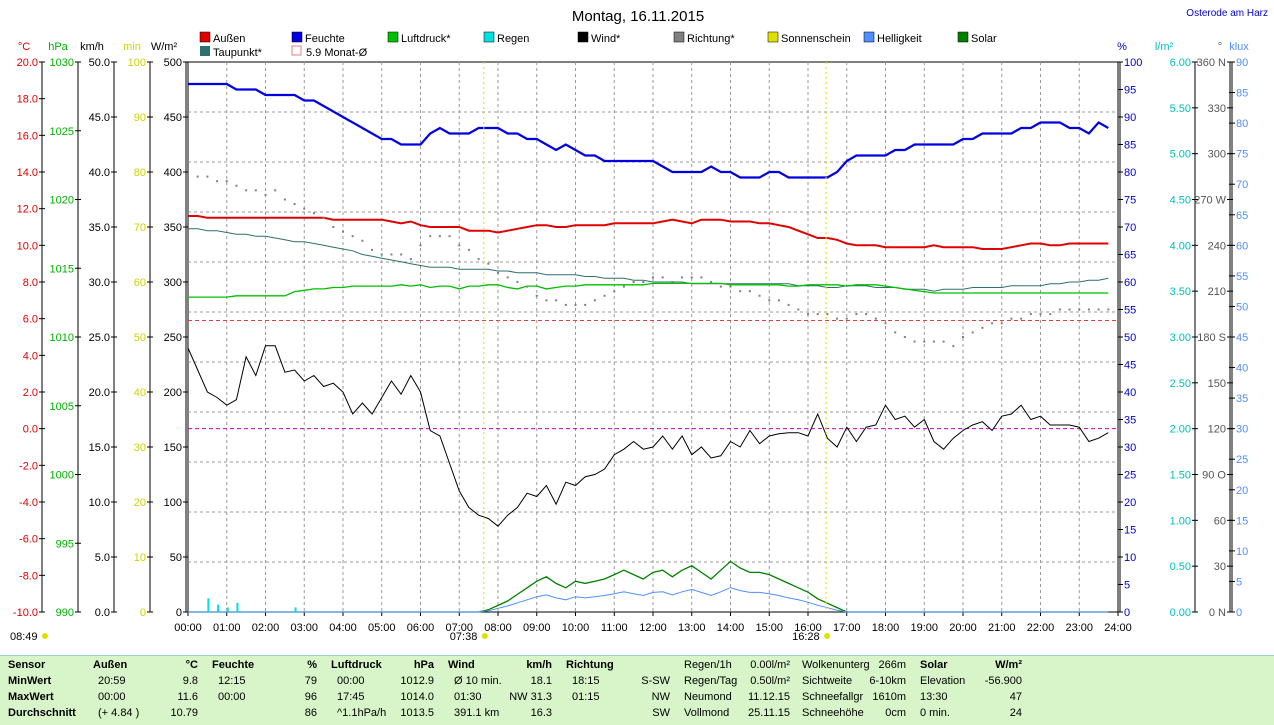 Image resolution: width=1274 pixels, height=725 pixels. Describe the element at coordinates (1041, 628) in the screenshot. I see `time-tick-label: 22:00` at that location.